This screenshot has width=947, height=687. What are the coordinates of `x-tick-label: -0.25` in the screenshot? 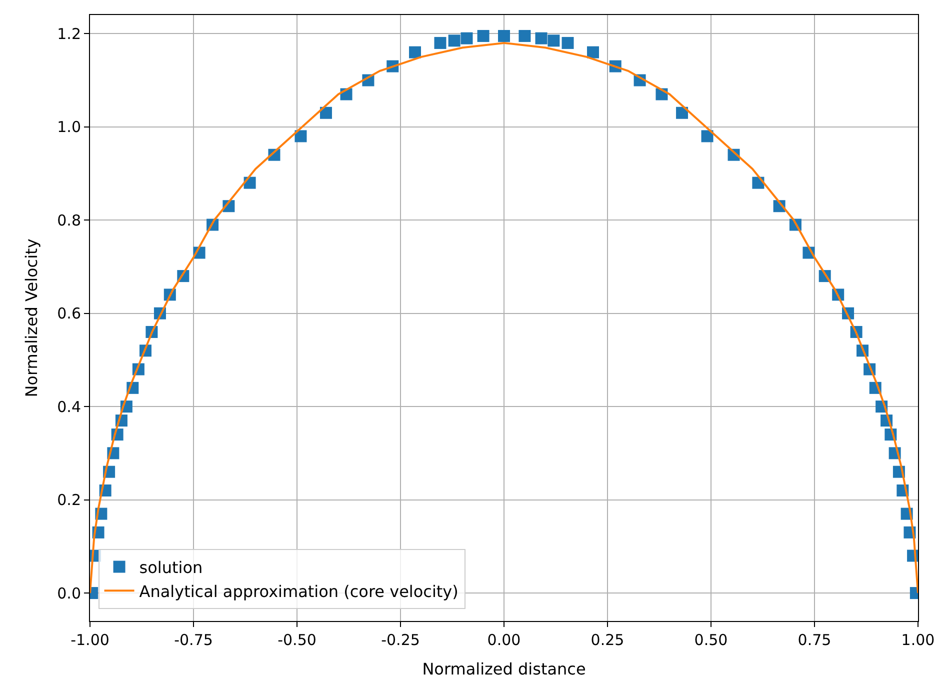 It's located at (400, 640).